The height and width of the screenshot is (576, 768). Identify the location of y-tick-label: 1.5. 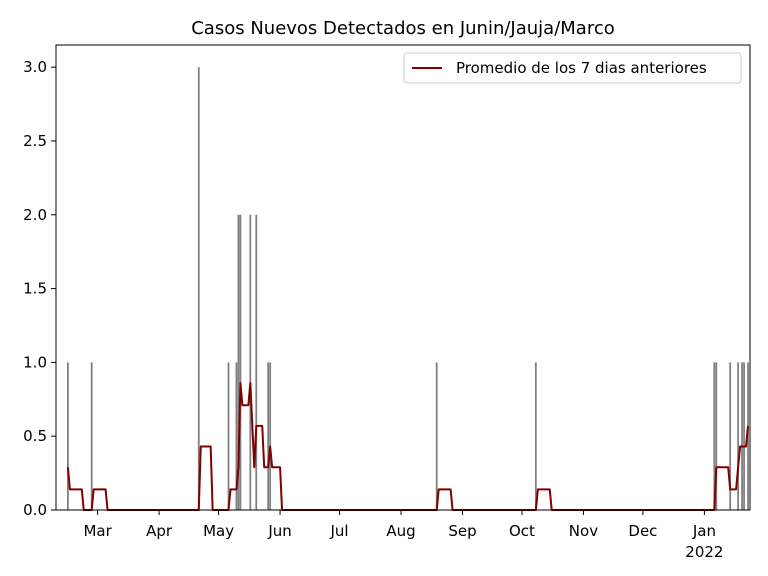
(35, 289).